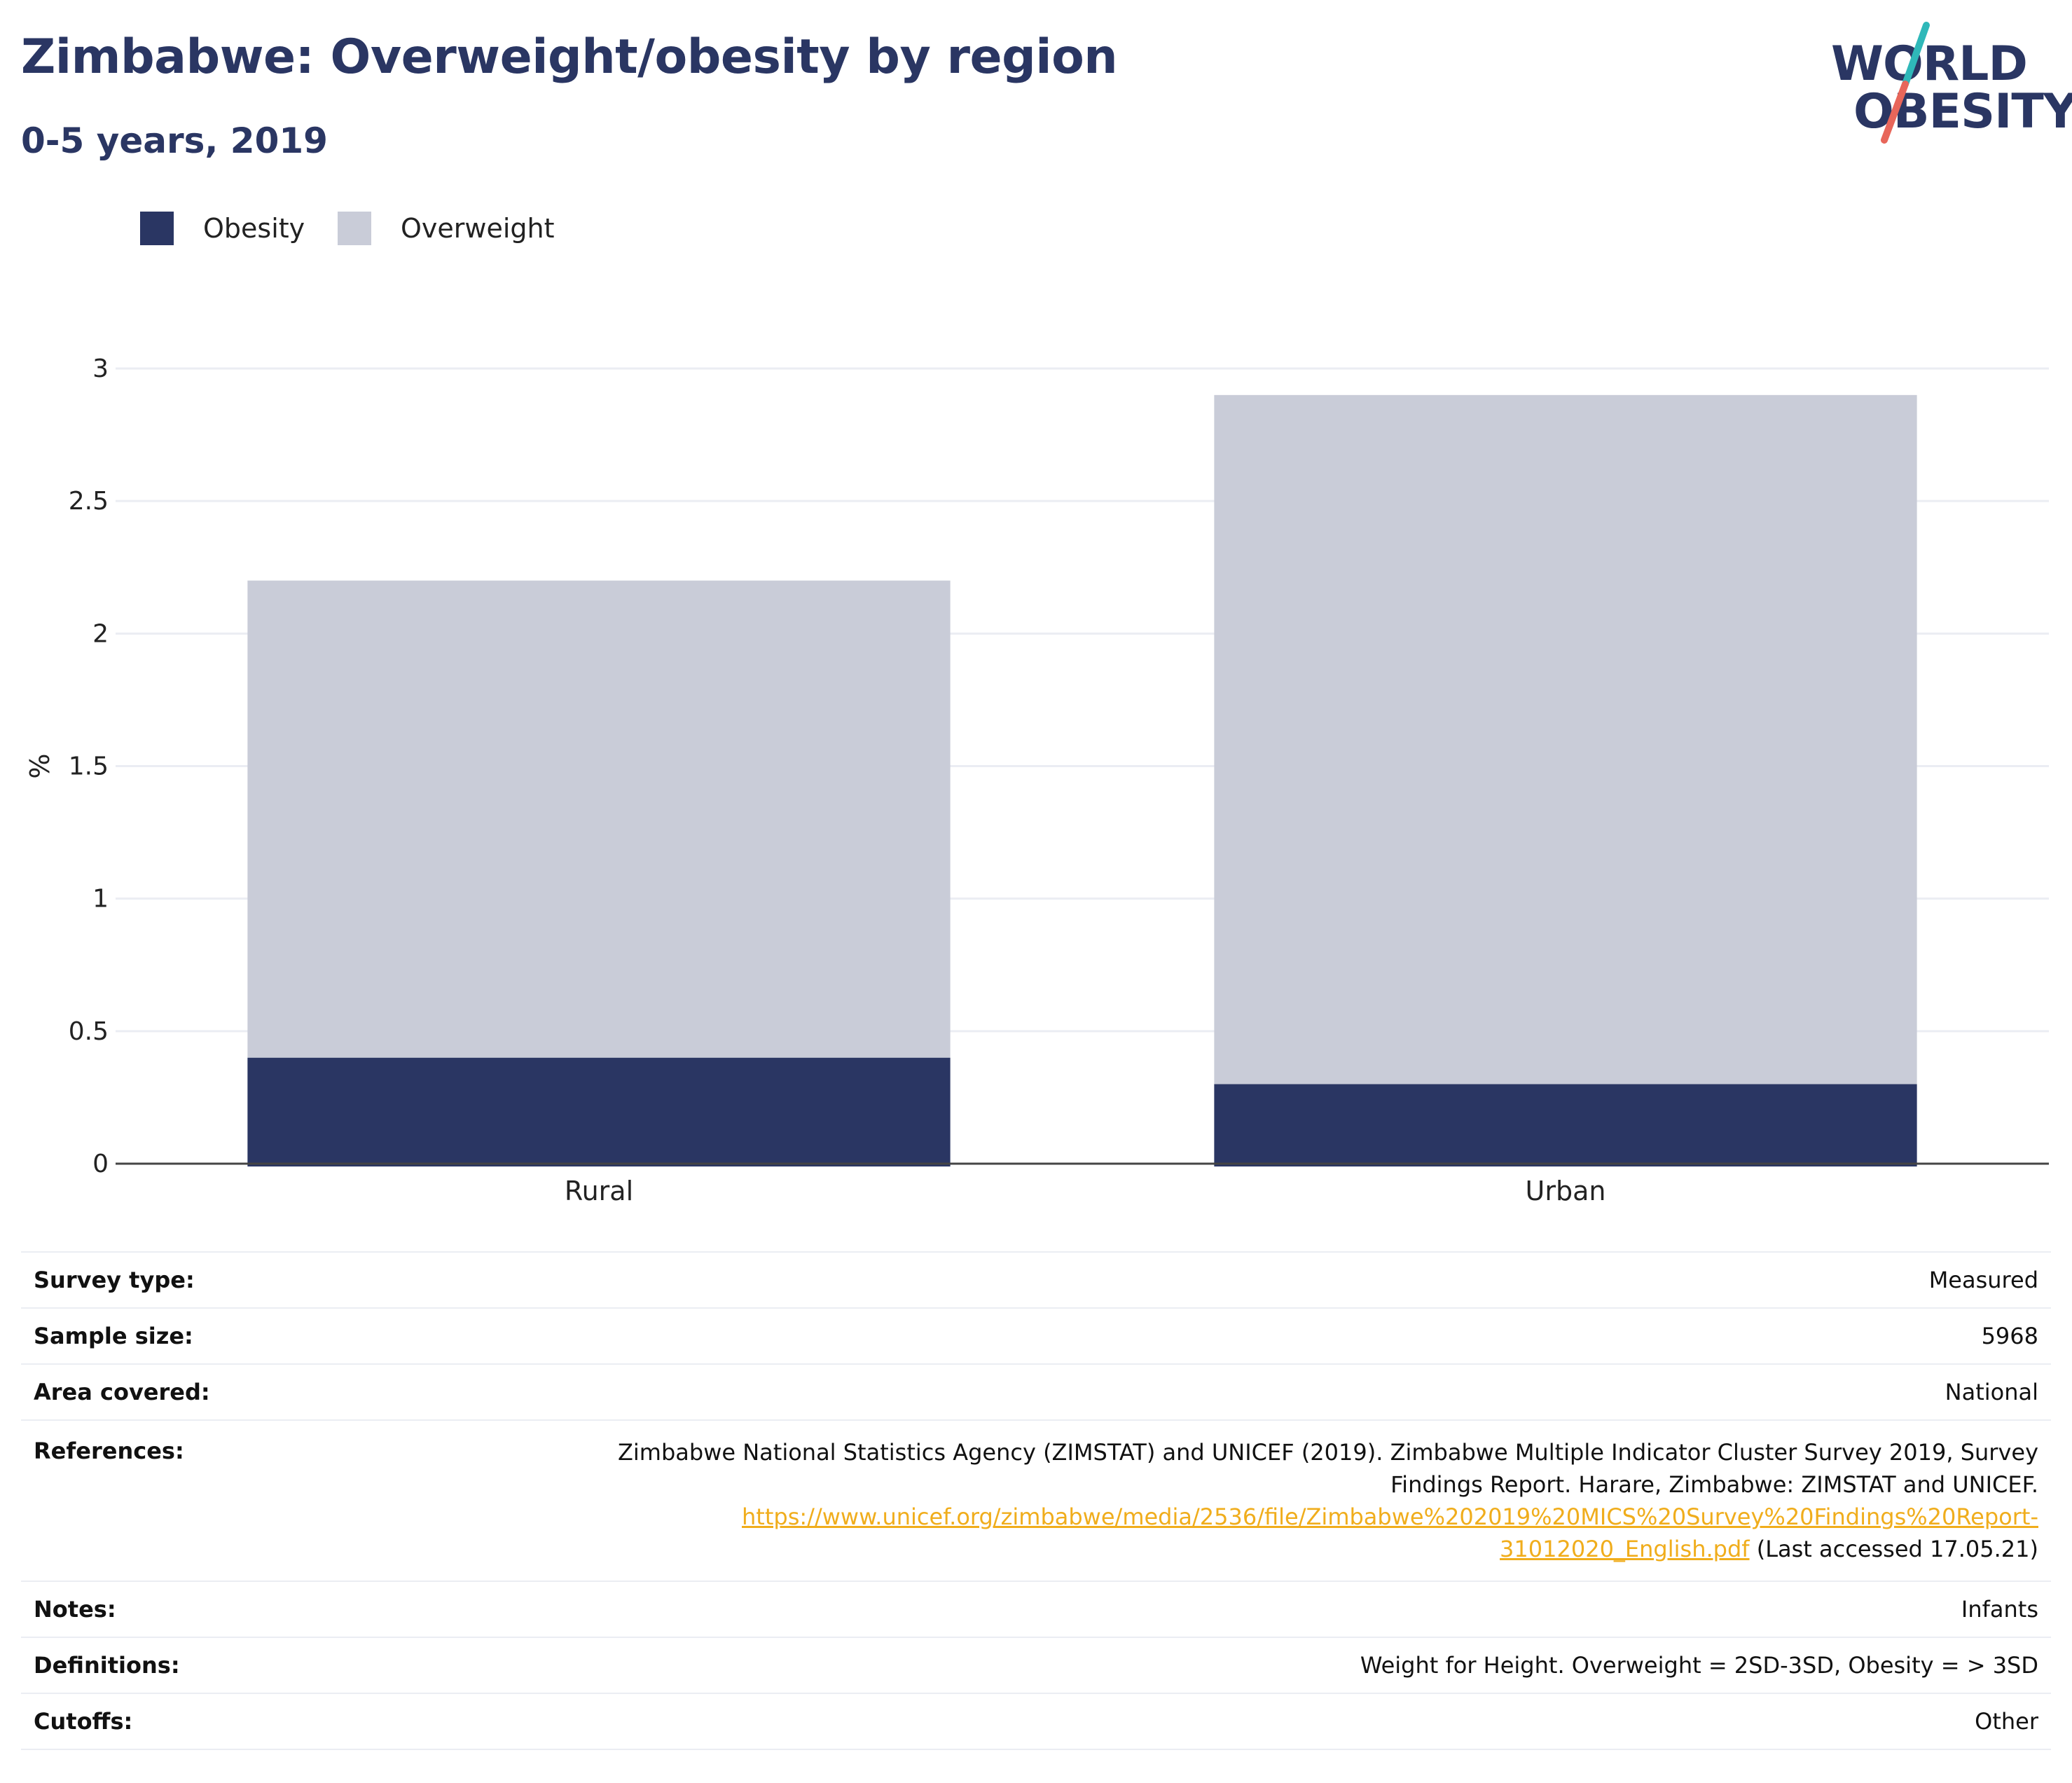 This screenshot has height=1783, width=2072. Describe the element at coordinates (1566, 1191) in the screenshot. I see `x-tick-label: Urban` at that location.